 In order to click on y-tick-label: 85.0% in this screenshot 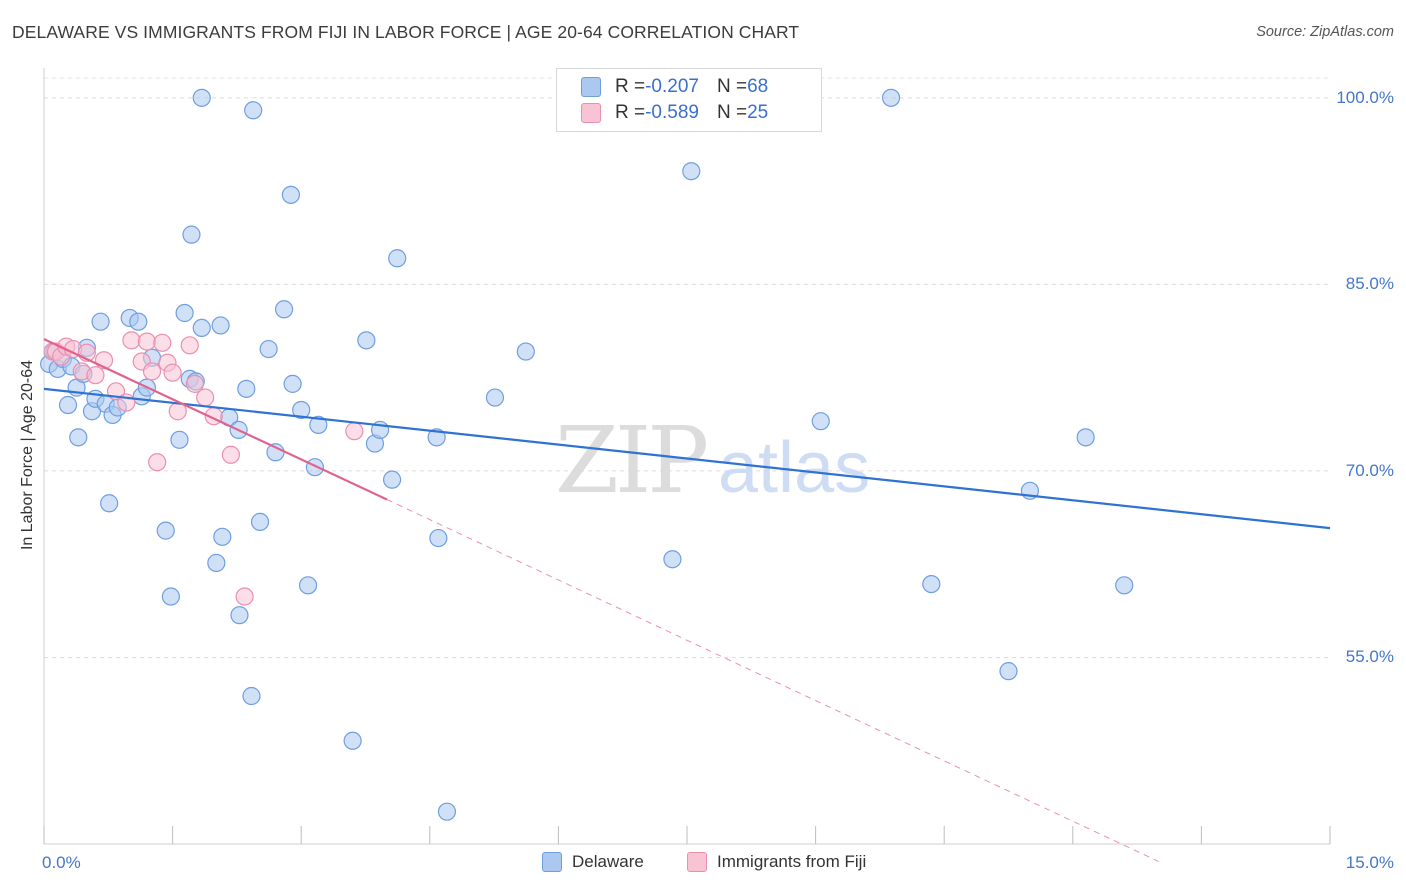, I will do `click(1369, 284)`.